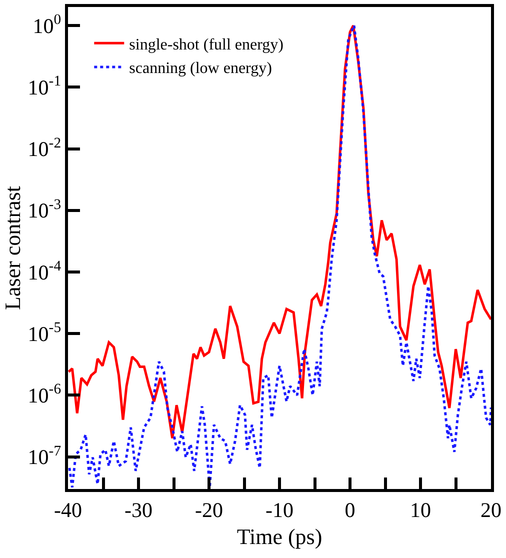 This screenshot has width=506, height=558. What do you see at coordinates (47, 25) in the screenshot?
I see `y-tick-label: 10$^{0}$` at bounding box center [47, 25].